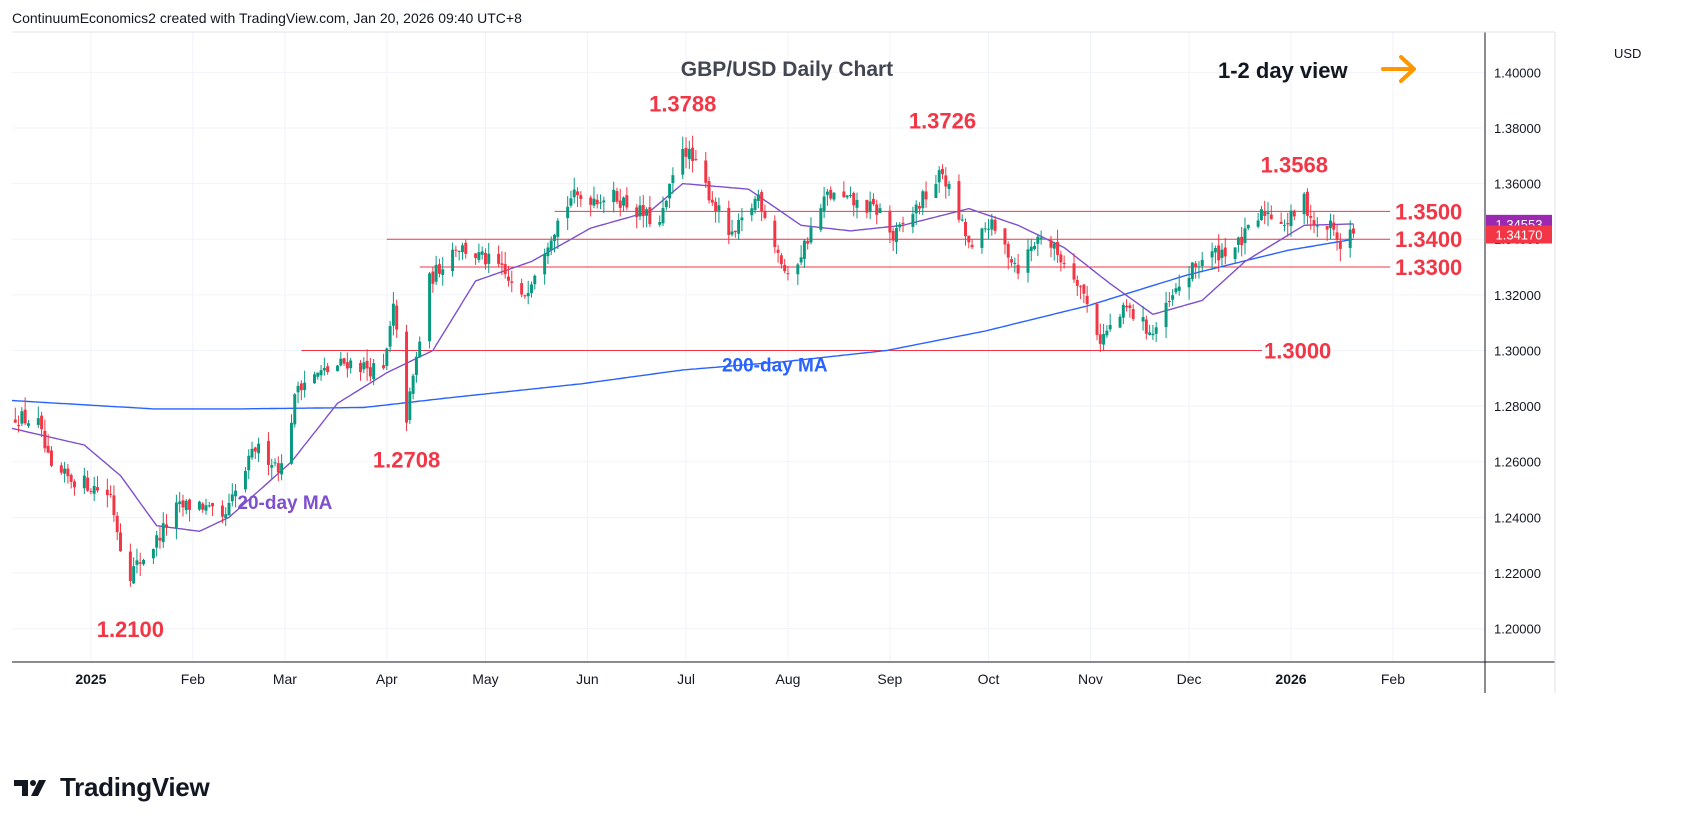 The width and height of the screenshot is (1689, 824). I want to click on tradingview-logo-text: TradingView, so click(135, 787).